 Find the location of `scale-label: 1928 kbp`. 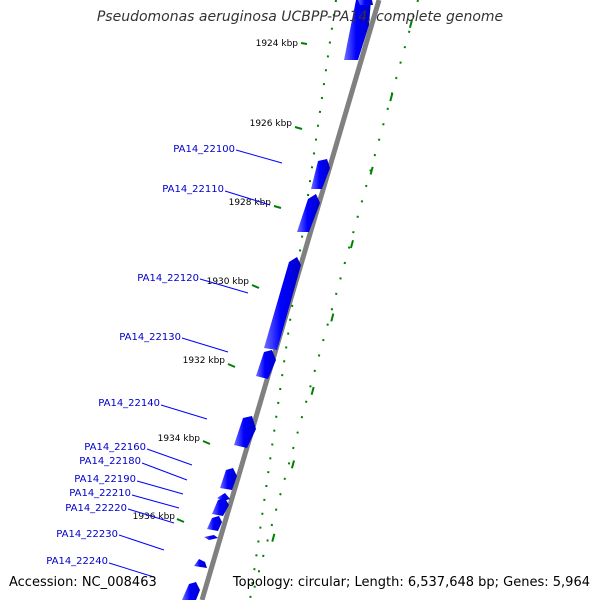

scale-label: 1928 kbp is located at coordinates (250, 203).